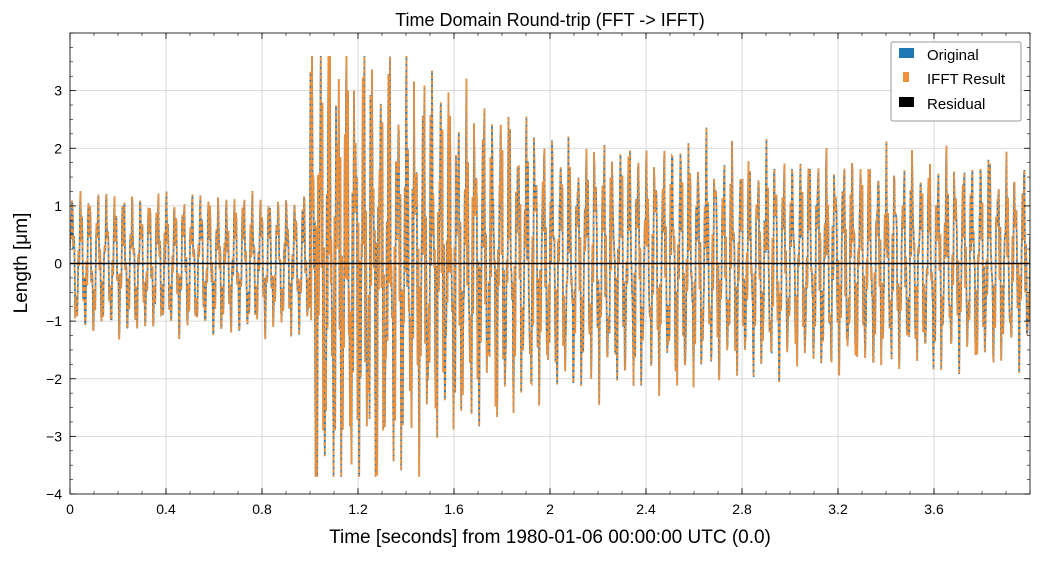 The image size is (1040, 562). What do you see at coordinates (54, 436) in the screenshot?
I see `y-tick-label: −3` at bounding box center [54, 436].